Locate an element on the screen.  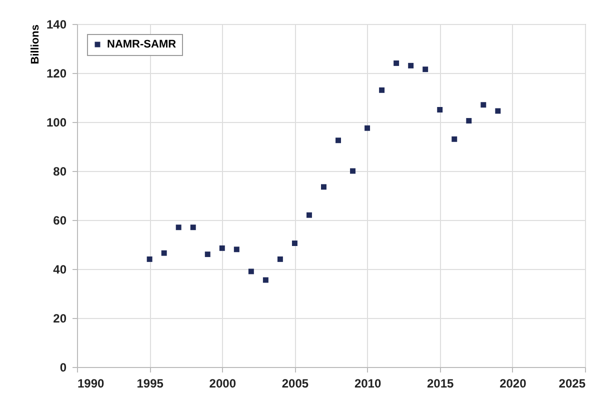
x-tick-label: 1990 is located at coordinates (91, 383).